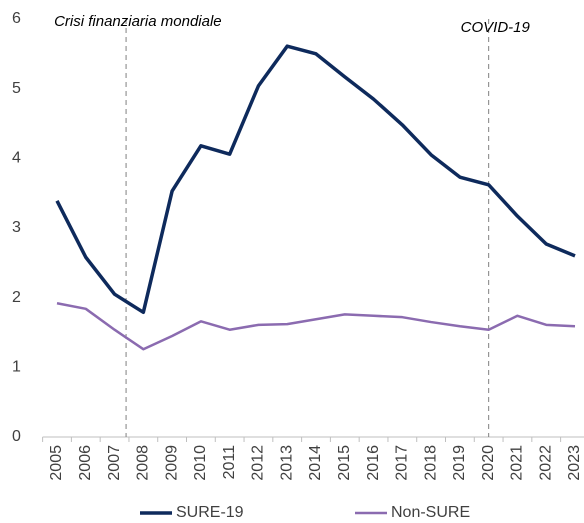 Image resolution: width=584 pixels, height=523 pixels. What do you see at coordinates (488, 463) in the screenshot?
I see `x-tick-label: 2020` at bounding box center [488, 463].